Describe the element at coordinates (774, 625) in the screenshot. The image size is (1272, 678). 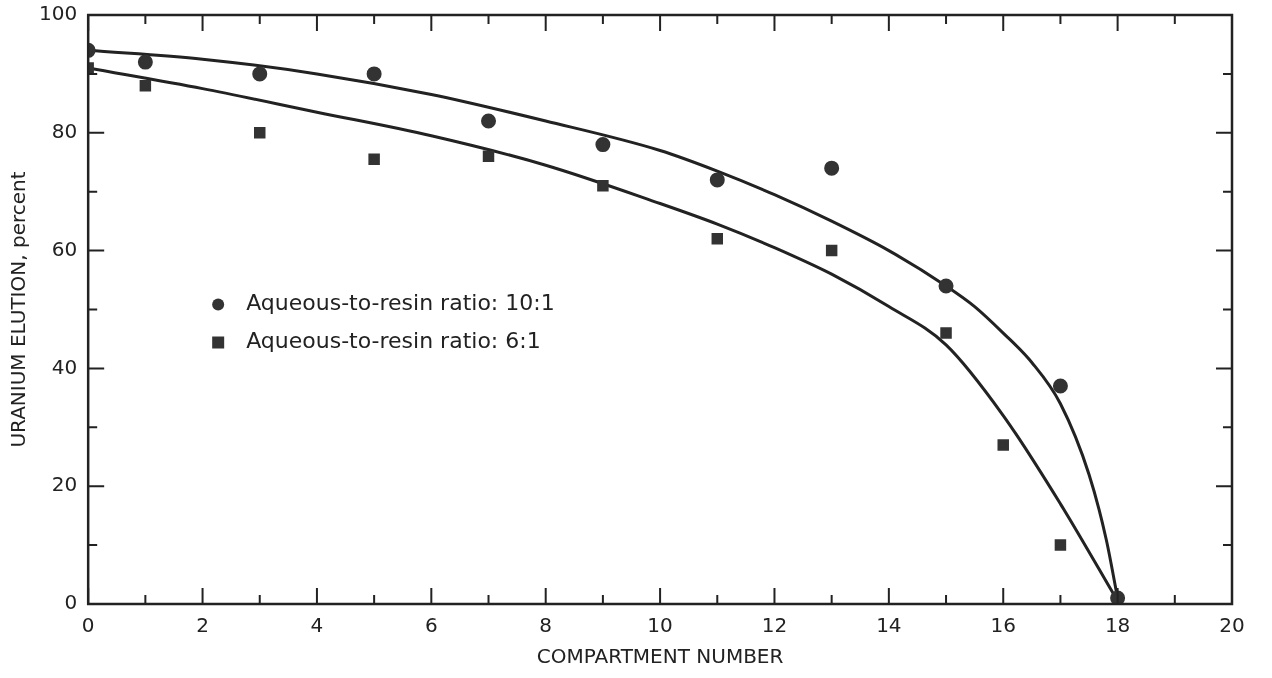
I see `x-tick-label: 12` at that location.